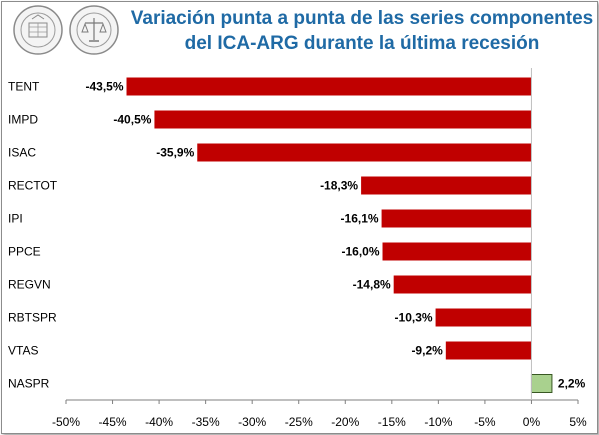  Describe the element at coordinates (414, 318) in the screenshot. I see `value-label-rbtspr: -10,3%` at that location.